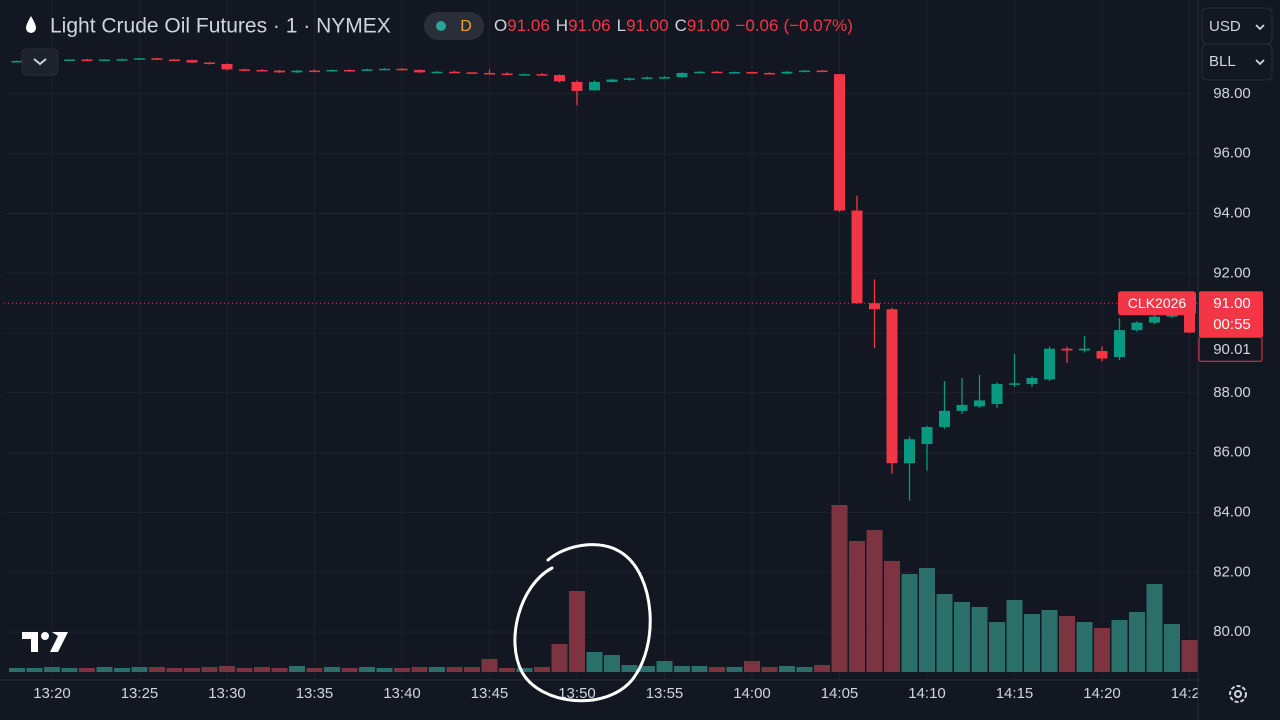 This screenshot has width=1280, height=720. I want to click on symbol-icon, so click(31, 24).